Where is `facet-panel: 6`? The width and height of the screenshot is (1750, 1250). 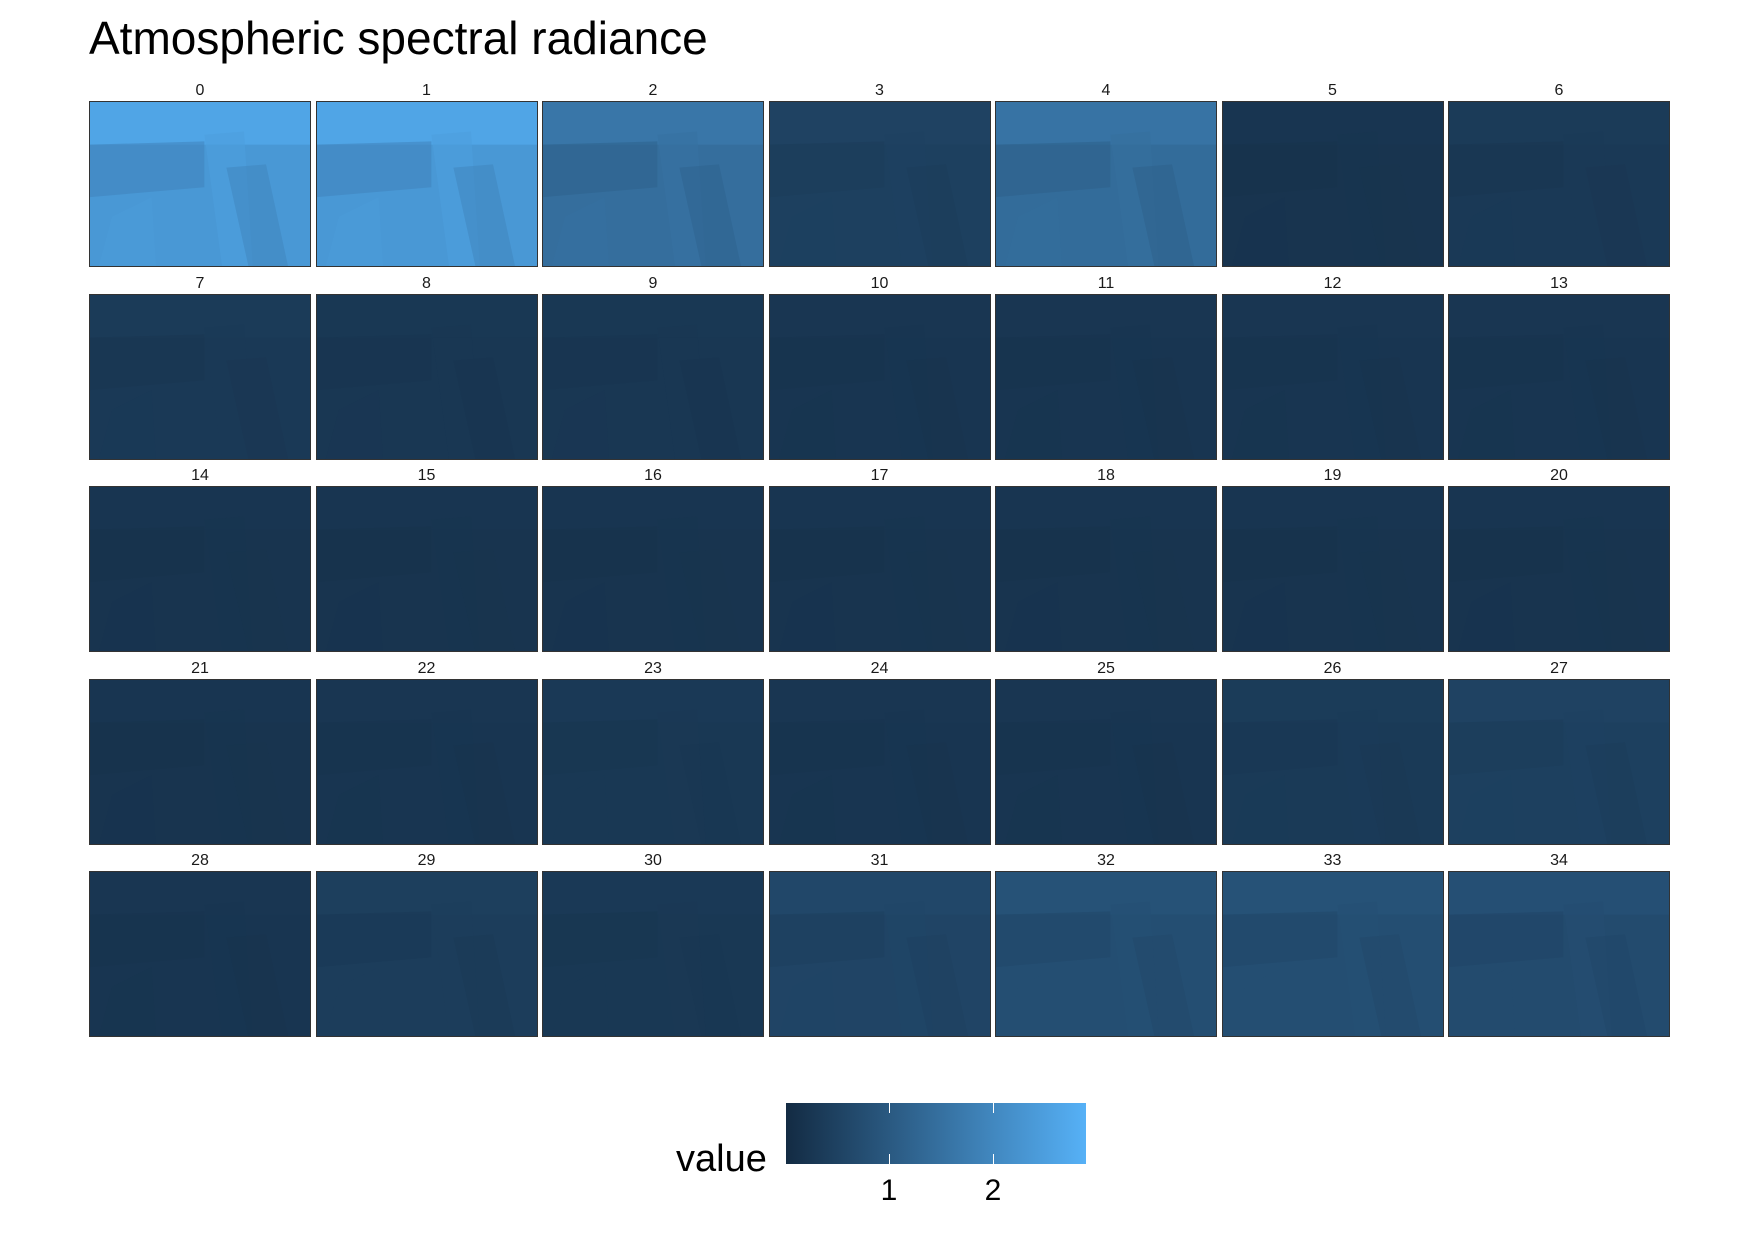
facet-panel: 6 is located at coordinates (1559, 174).